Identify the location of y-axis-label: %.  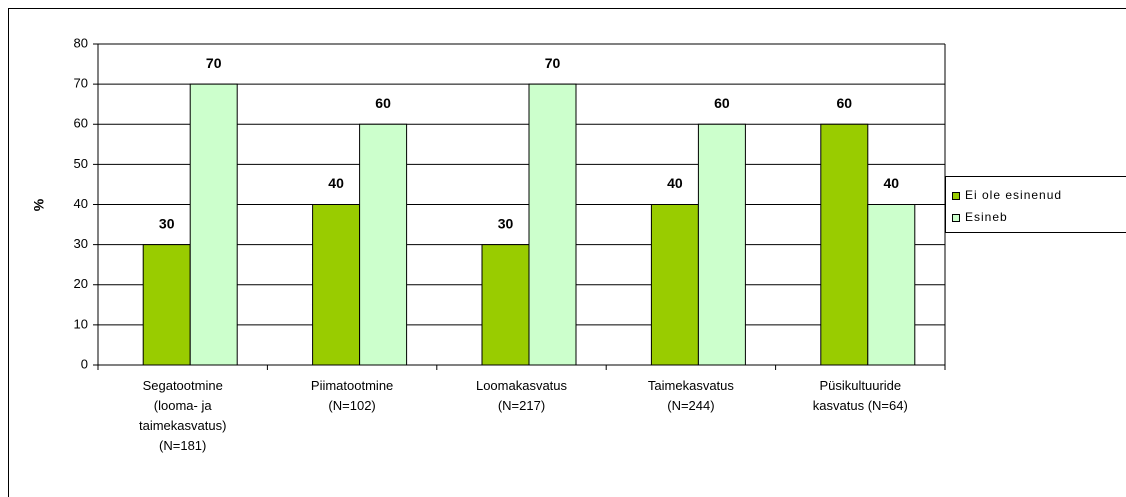
(39, 204).